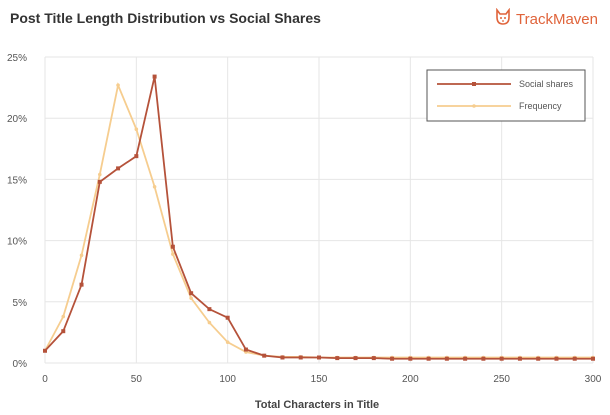 The height and width of the screenshot is (415, 610). What do you see at coordinates (17, 58) in the screenshot?
I see `y-tick-label: 25%` at bounding box center [17, 58].